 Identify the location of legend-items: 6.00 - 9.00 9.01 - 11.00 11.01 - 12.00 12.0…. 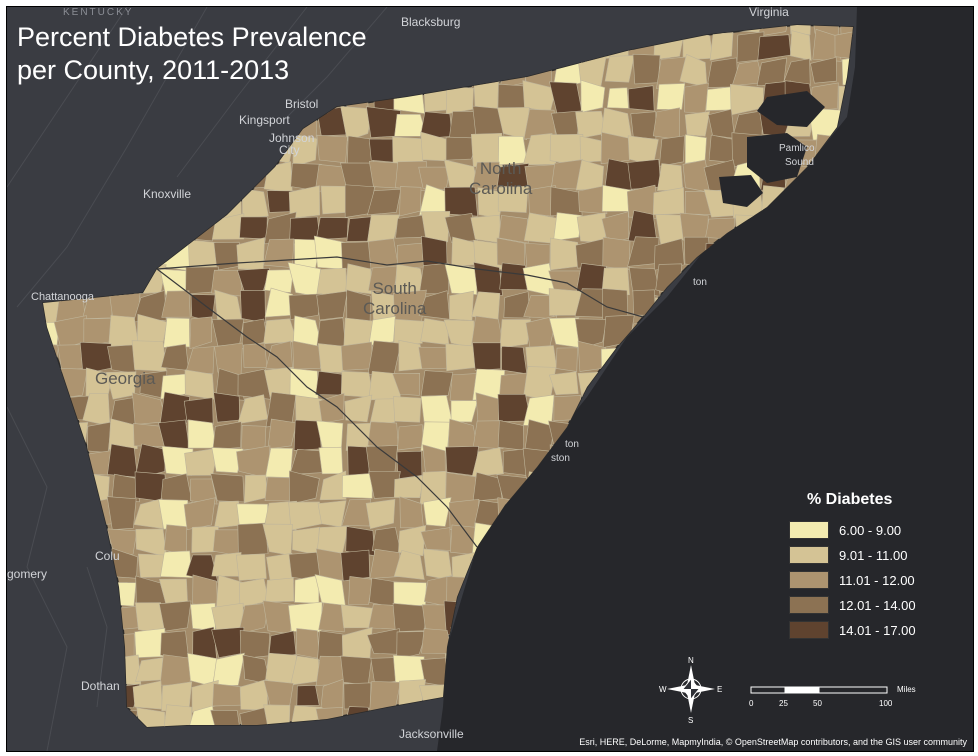
(869, 580).